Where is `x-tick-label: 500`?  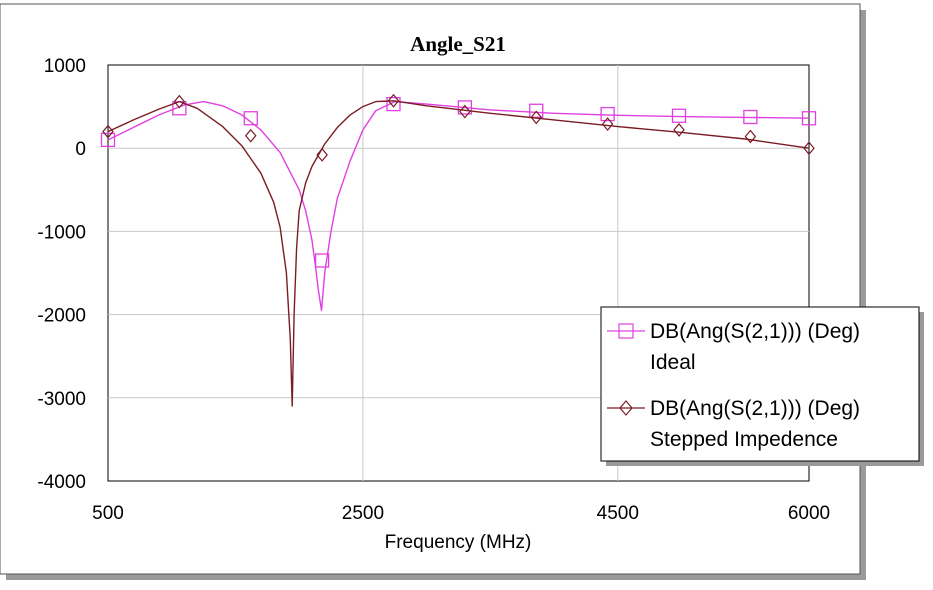 x-tick-label: 500 is located at coordinates (108, 513).